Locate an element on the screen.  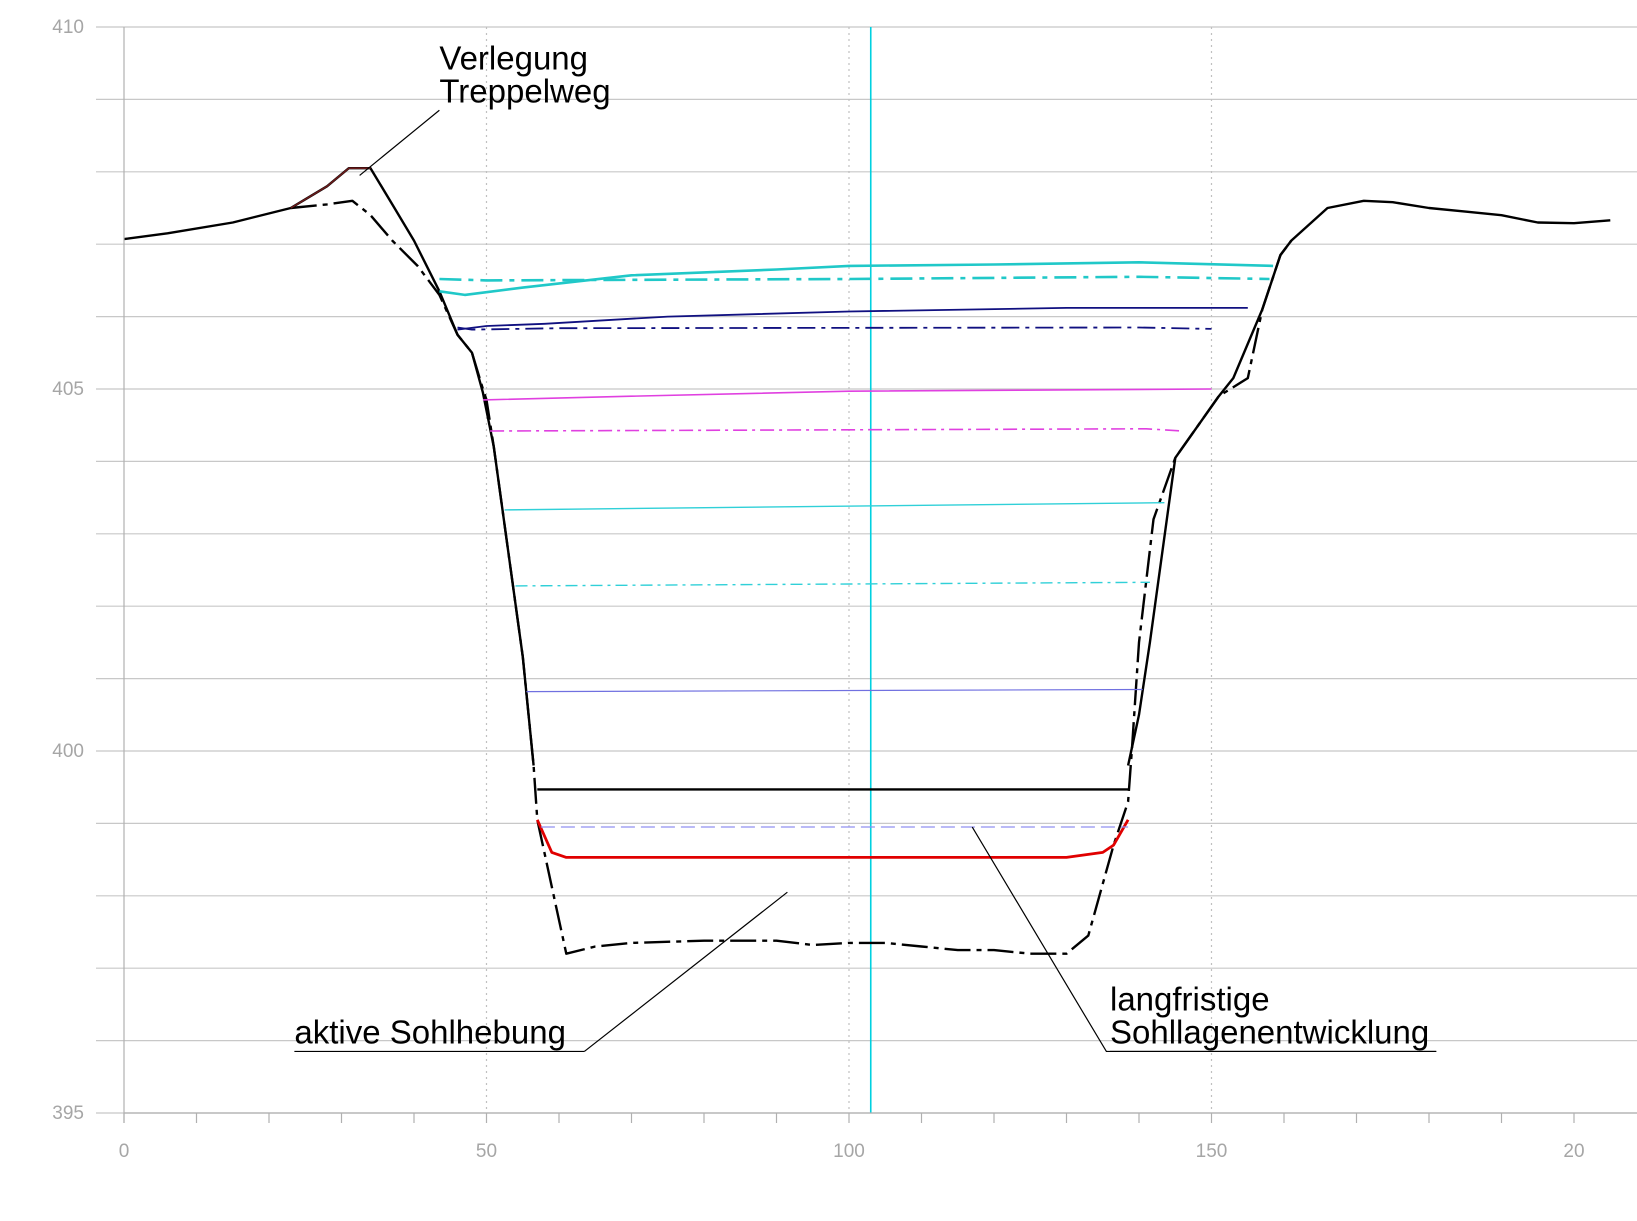
series-line-wsp_magenta is located at coordinates (847, 394).